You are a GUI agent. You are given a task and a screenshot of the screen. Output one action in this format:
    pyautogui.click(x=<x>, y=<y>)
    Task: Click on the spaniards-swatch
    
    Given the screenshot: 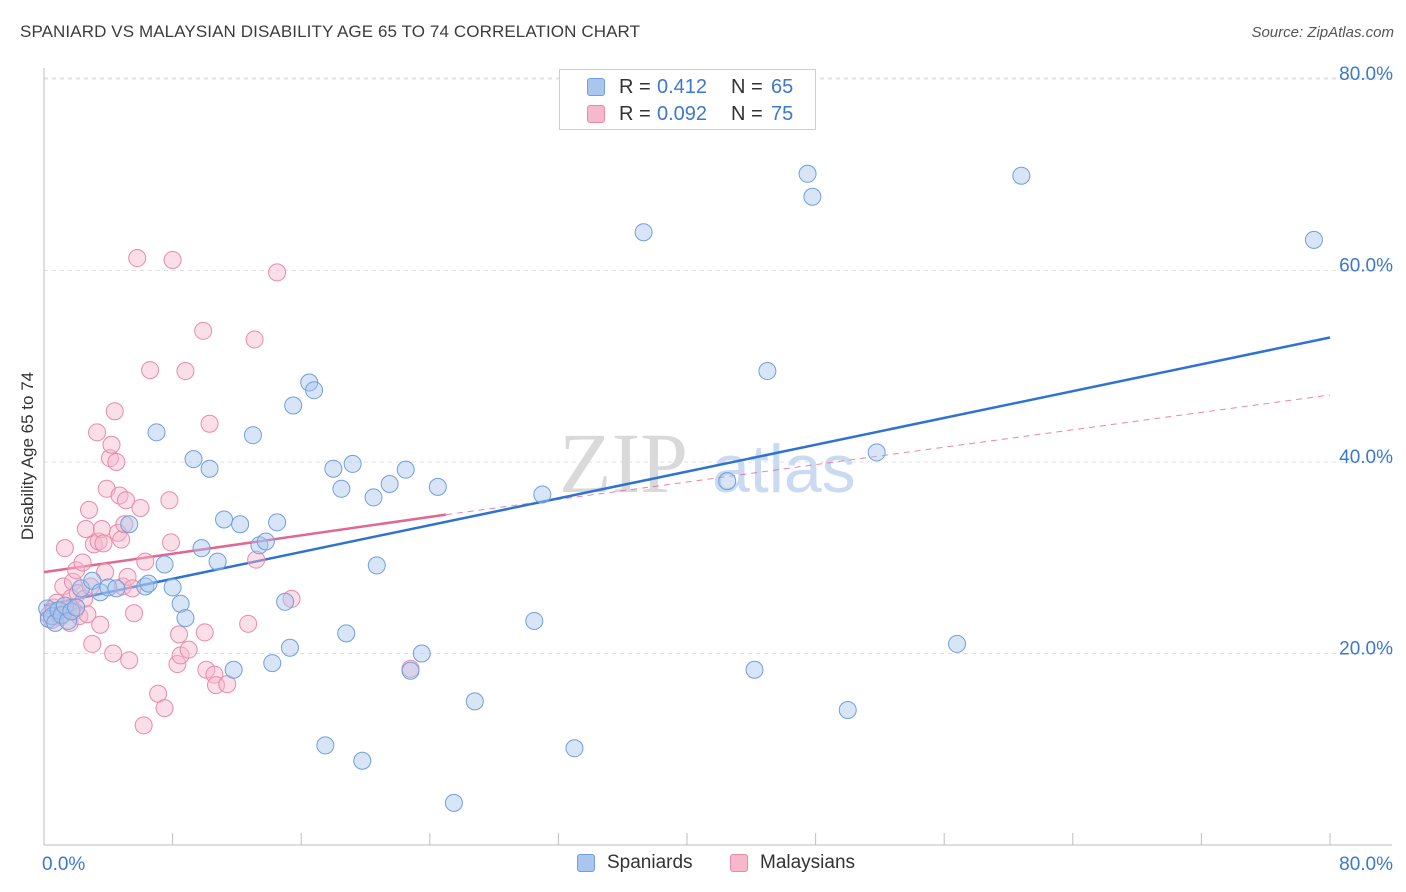 What is the action you would take?
    pyautogui.click(x=596, y=87)
    